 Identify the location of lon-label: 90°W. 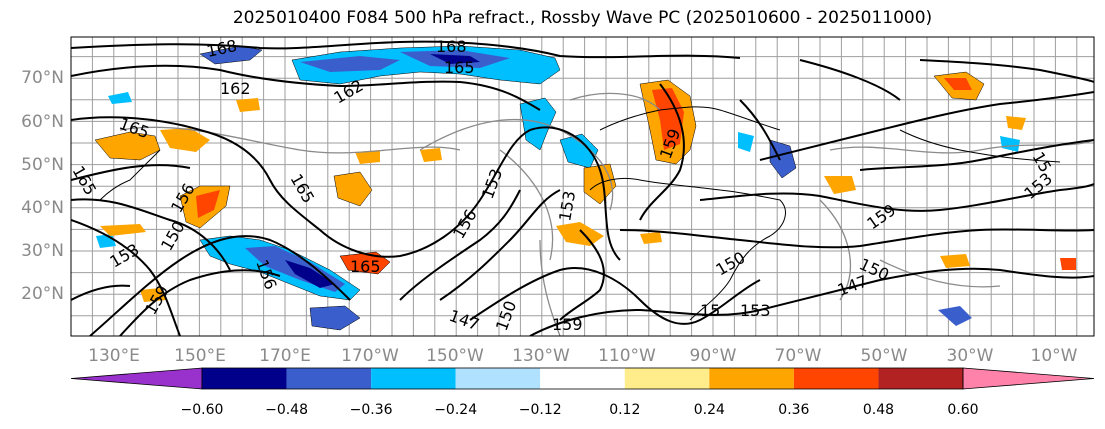
(713, 356).